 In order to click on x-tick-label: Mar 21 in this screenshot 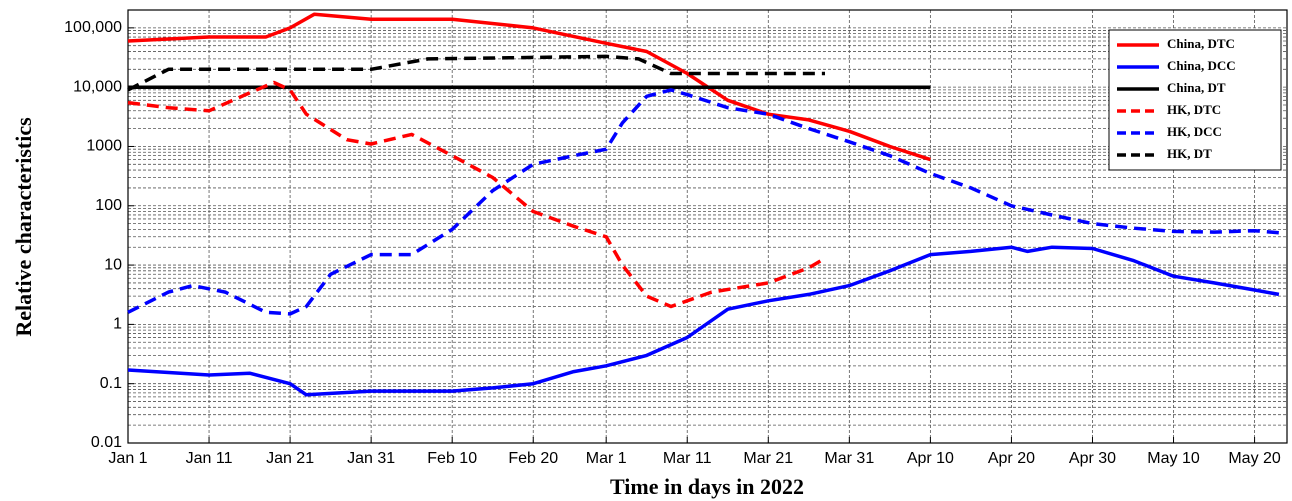, I will do `click(768, 458)`.